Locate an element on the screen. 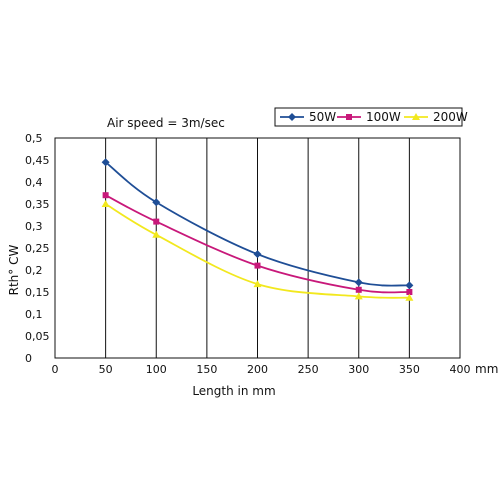  x-tick-label: 0 is located at coordinates (55, 369).